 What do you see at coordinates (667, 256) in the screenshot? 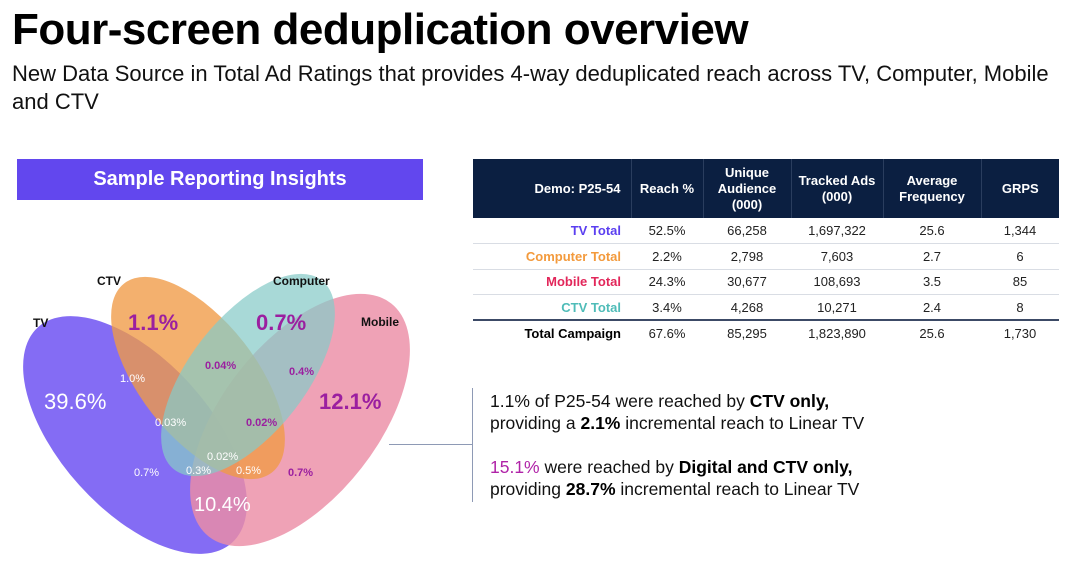
I see `table-cell: 2.2%` at bounding box center [667, 256].